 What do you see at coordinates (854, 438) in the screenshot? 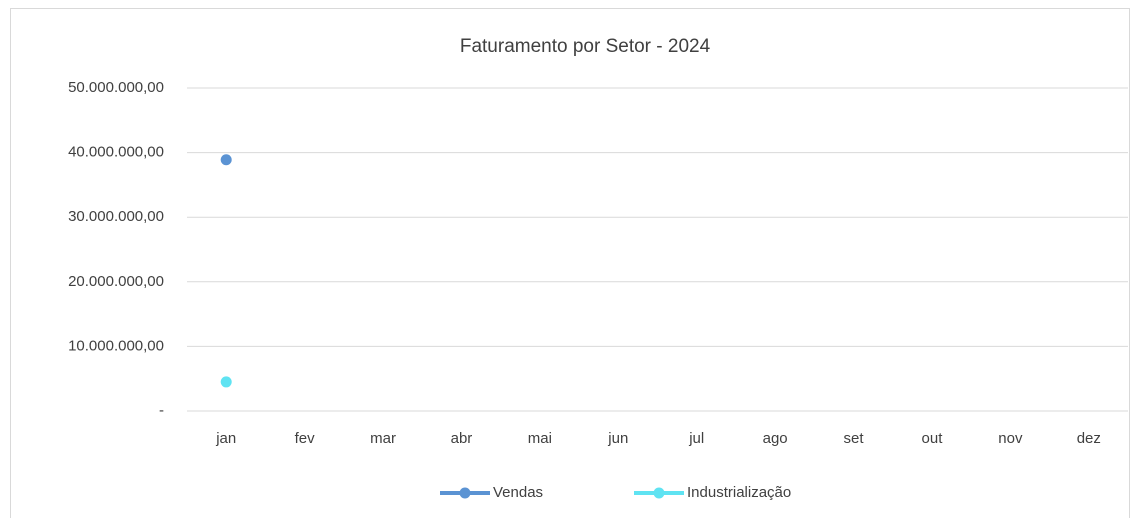
I see `x-tick-label: set` at bounding box center [854, 438].